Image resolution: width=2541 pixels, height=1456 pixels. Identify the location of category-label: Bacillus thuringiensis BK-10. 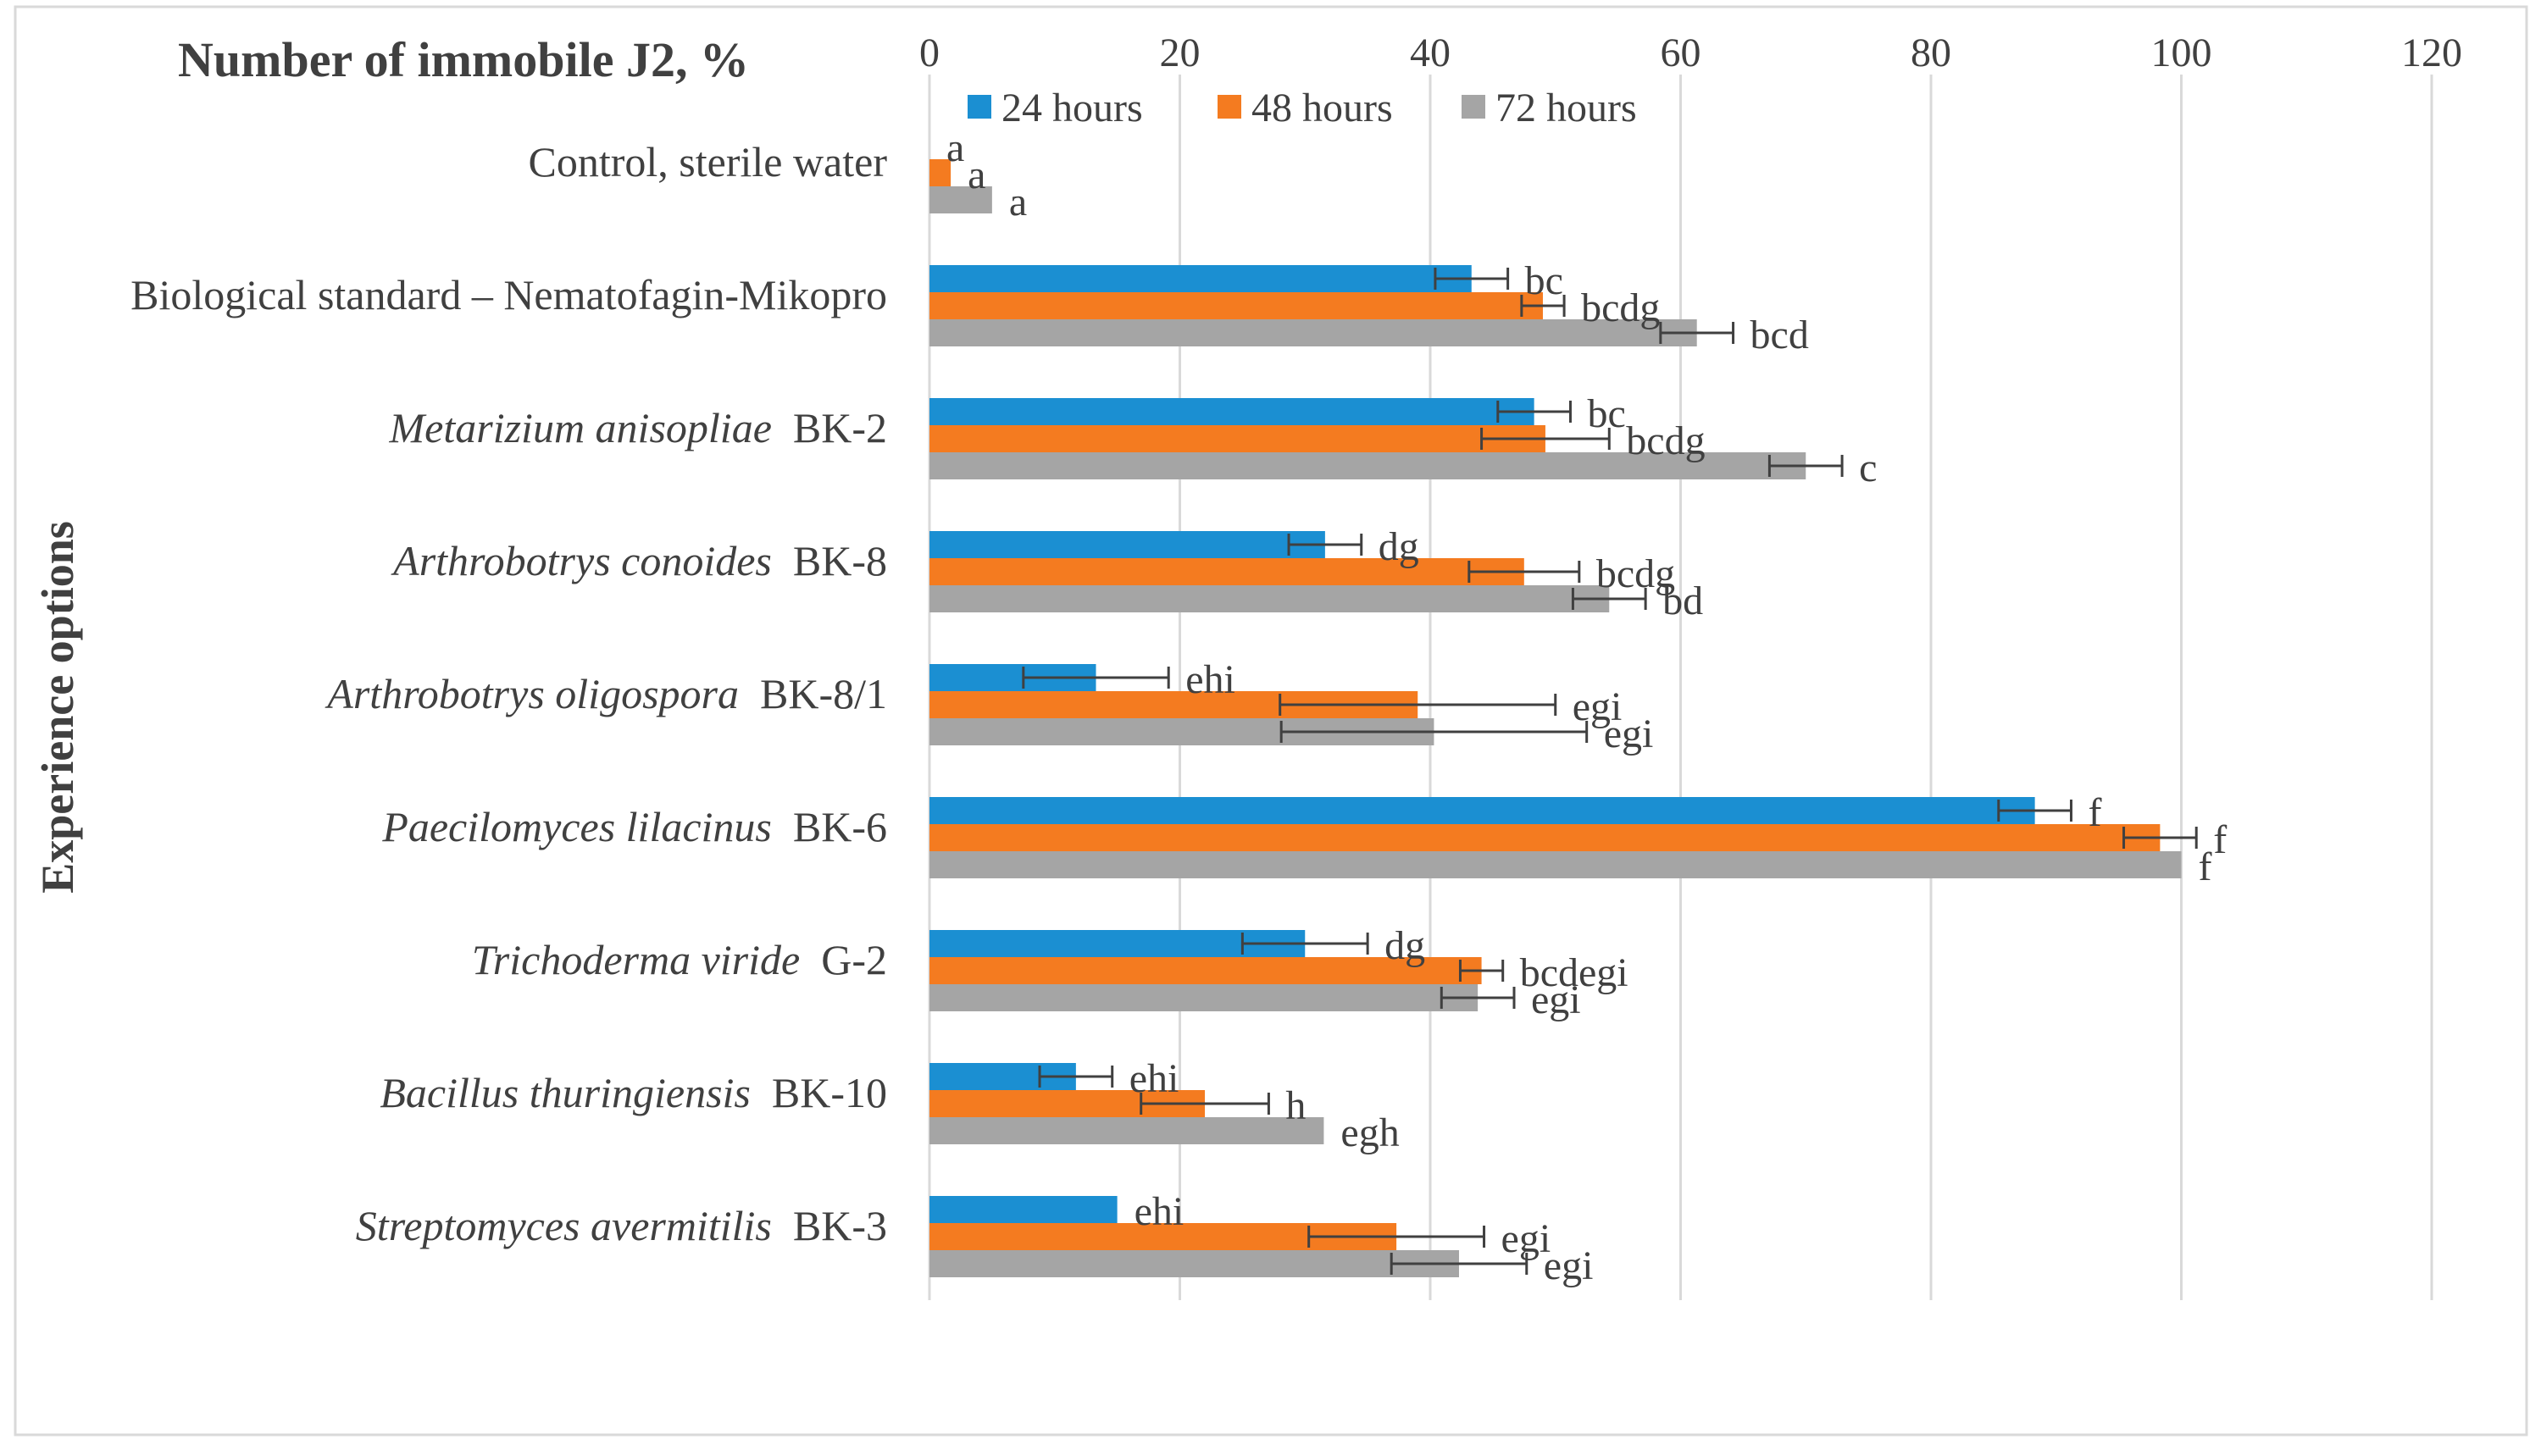
(633, 1092).